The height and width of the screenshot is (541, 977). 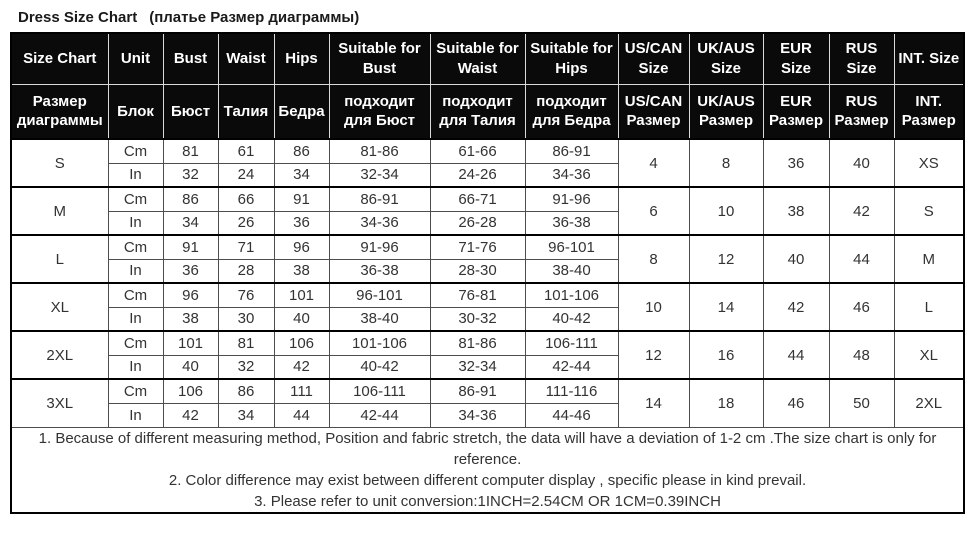 I want to click on hips-in-cell: 36, so click(x=301, y=223).